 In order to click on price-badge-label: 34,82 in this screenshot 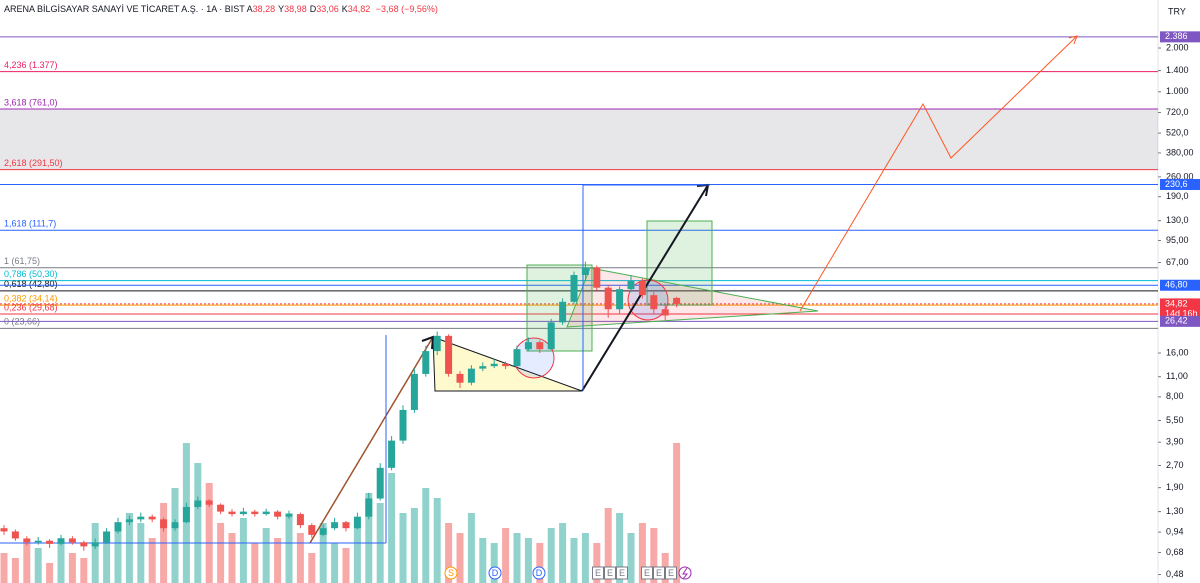, I will do `click(1176, 303)`.